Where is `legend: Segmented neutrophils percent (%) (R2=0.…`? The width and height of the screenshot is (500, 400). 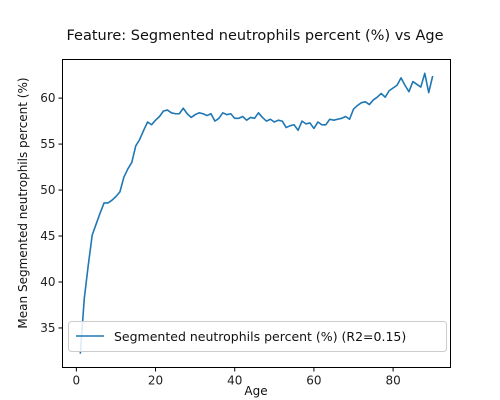
legend: Segmented neutrophils percent (%) (R2=0.… is located at coordinates (257, 336).